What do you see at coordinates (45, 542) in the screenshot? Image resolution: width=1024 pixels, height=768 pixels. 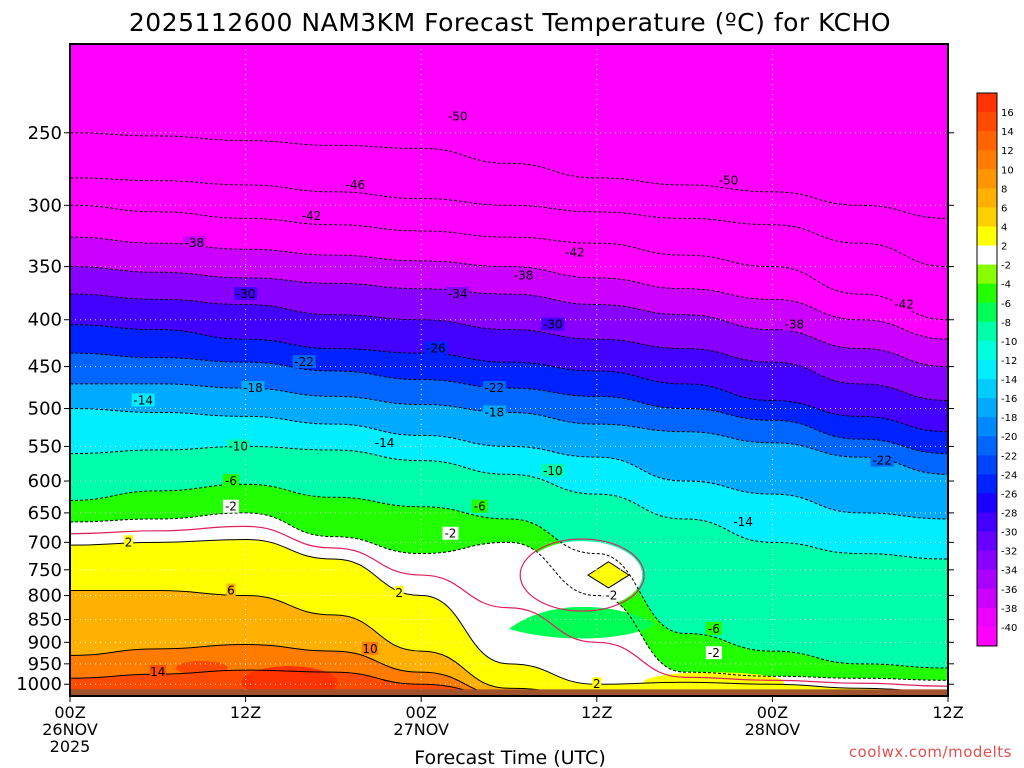 I see `y-tick-label: 700` at bounding box center [45, 542].